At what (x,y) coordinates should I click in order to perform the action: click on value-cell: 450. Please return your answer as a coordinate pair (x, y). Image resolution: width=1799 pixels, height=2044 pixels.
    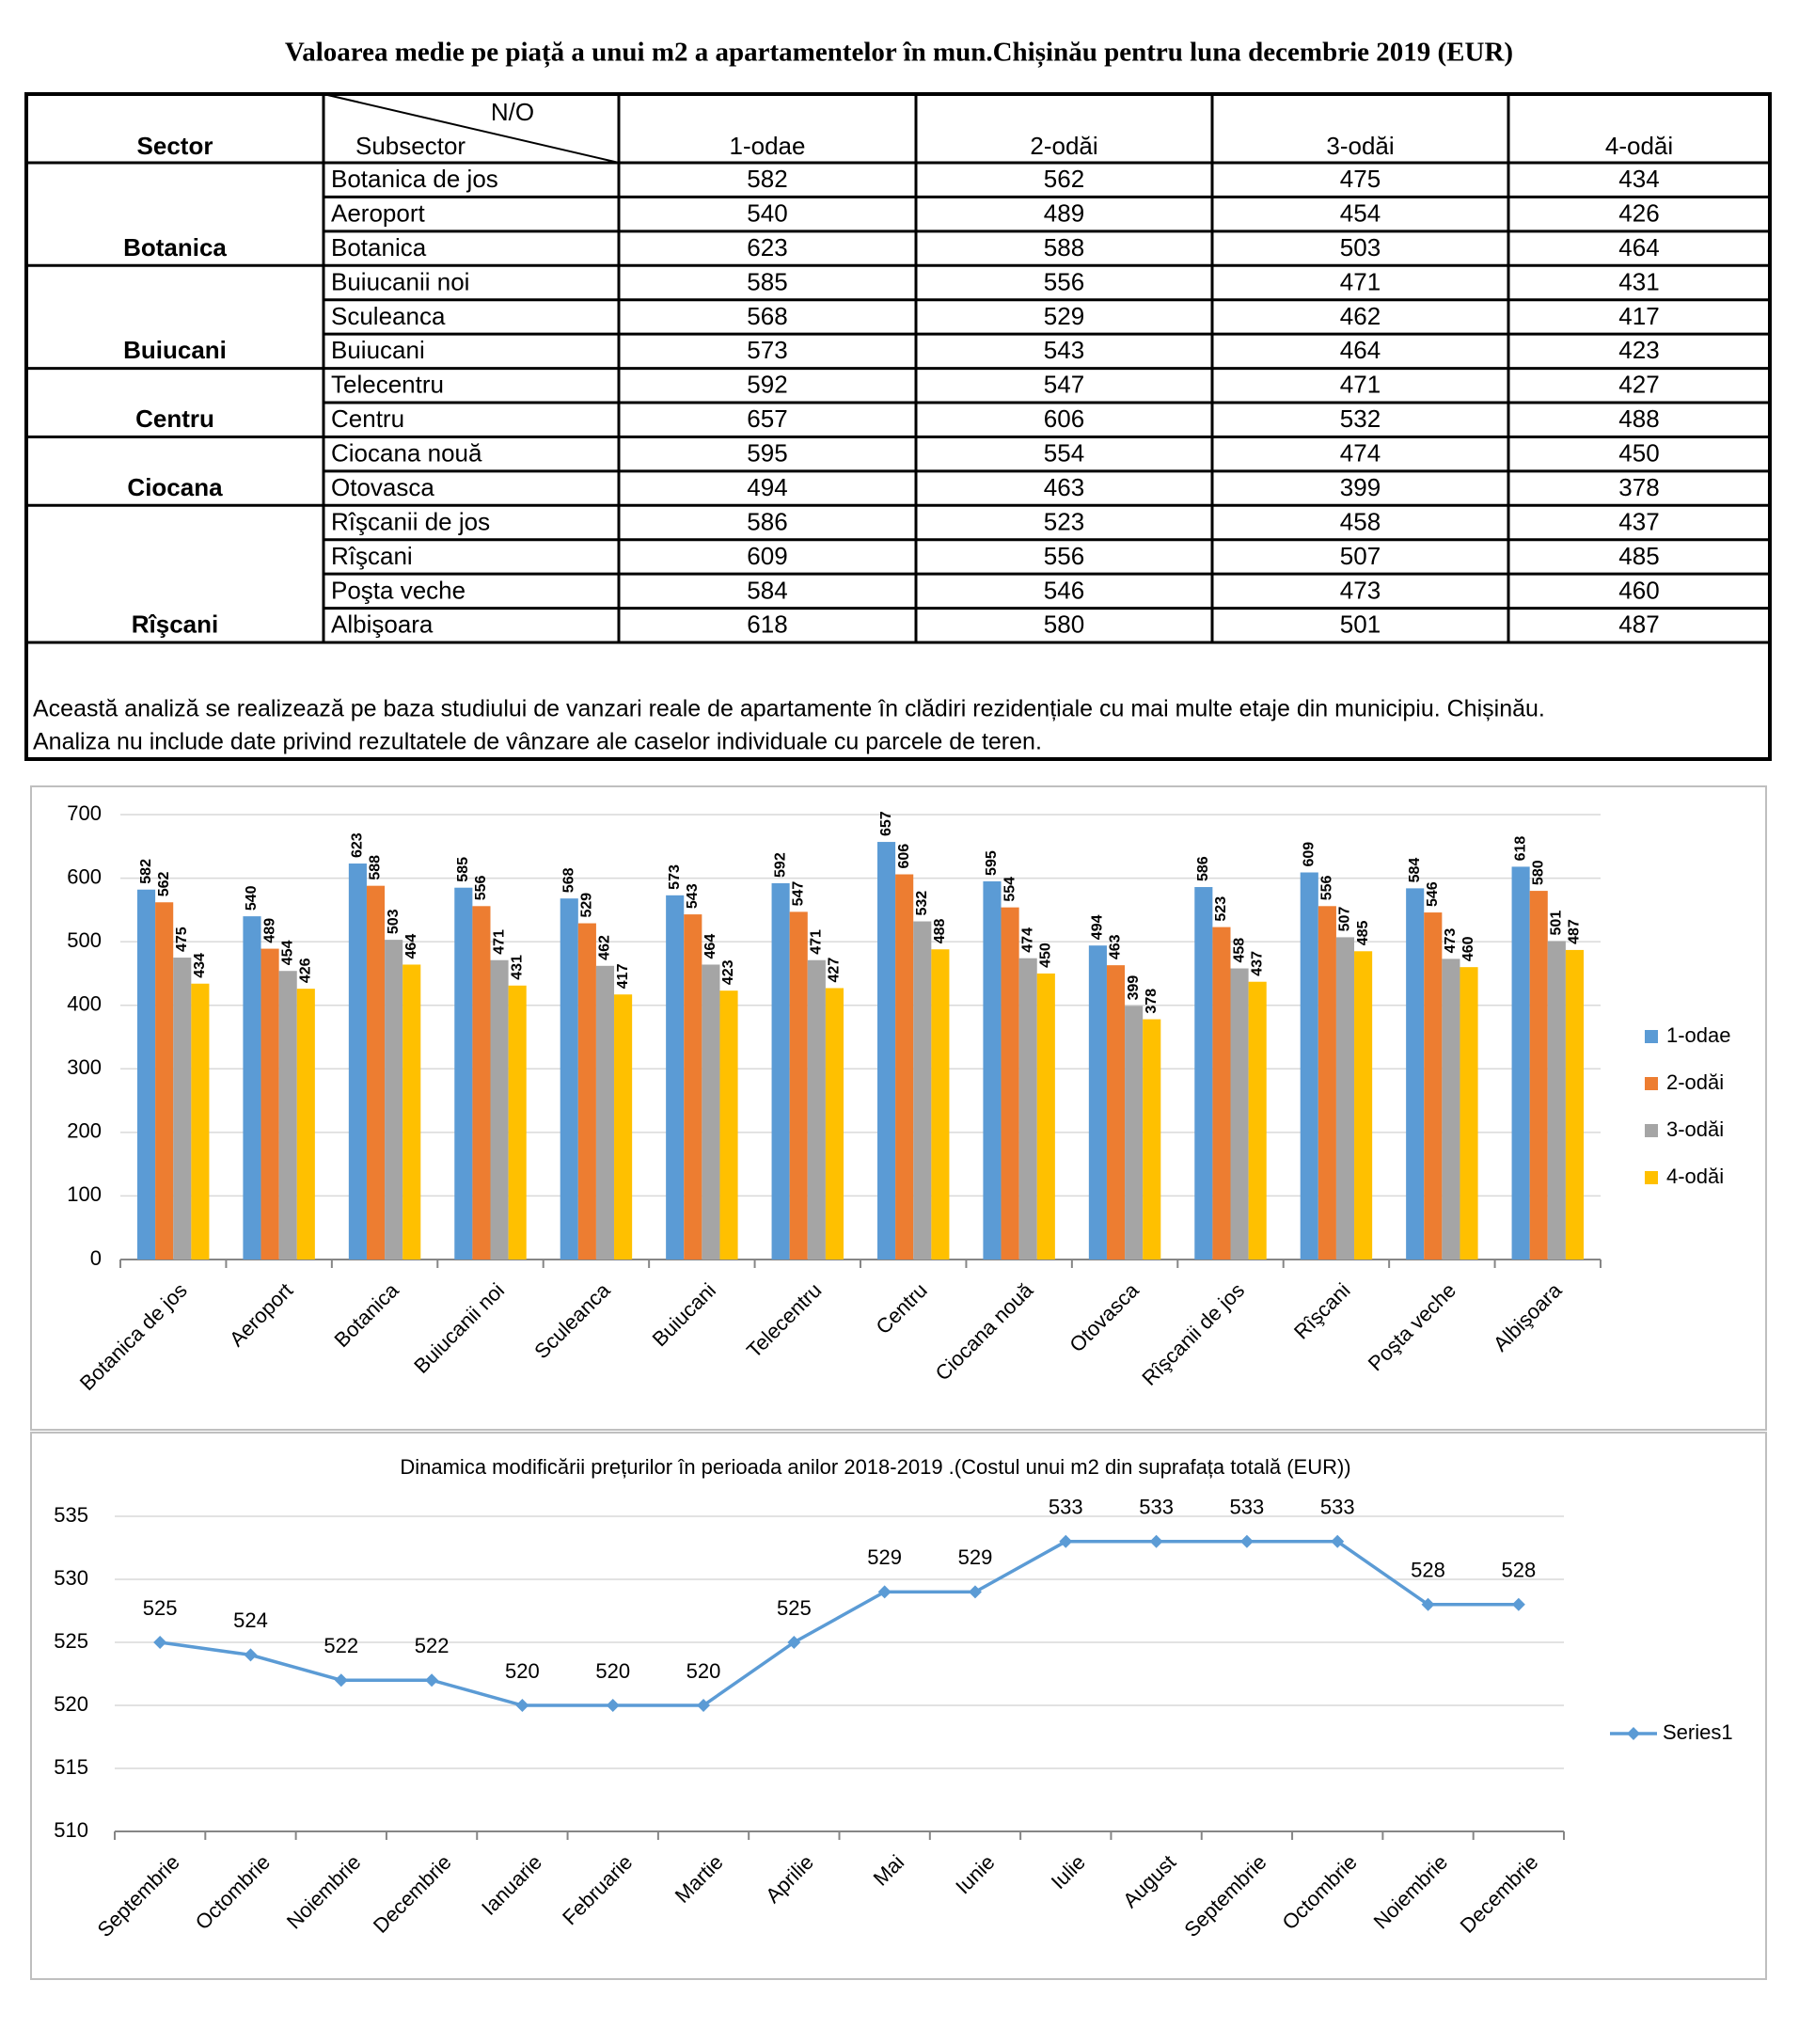
    Looking at the image, I should click on (1639, 453).